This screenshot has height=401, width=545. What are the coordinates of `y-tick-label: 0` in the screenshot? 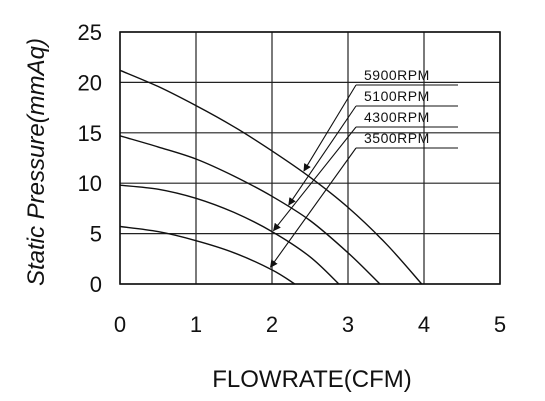 It's located at (96, 284).